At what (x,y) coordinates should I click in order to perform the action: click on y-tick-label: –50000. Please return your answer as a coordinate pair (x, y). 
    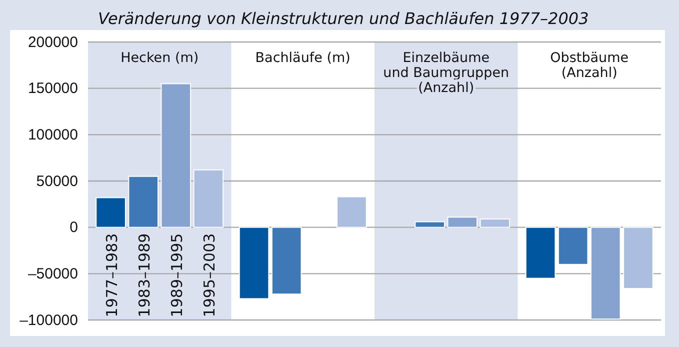
    Looking at the image, I should click on (53, 273).